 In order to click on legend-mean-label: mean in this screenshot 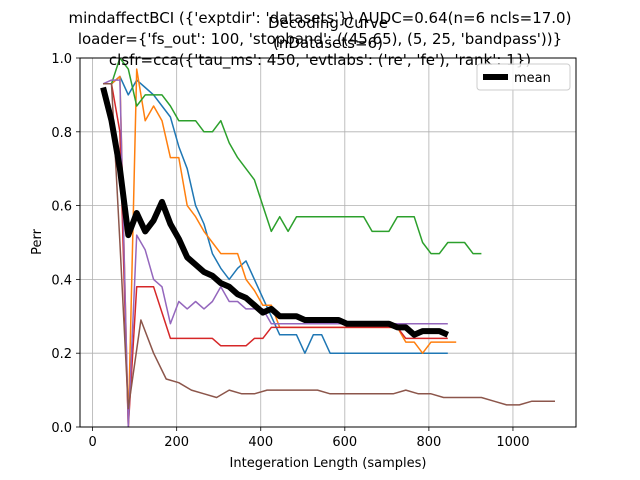, I will do `click(532, 78)`.